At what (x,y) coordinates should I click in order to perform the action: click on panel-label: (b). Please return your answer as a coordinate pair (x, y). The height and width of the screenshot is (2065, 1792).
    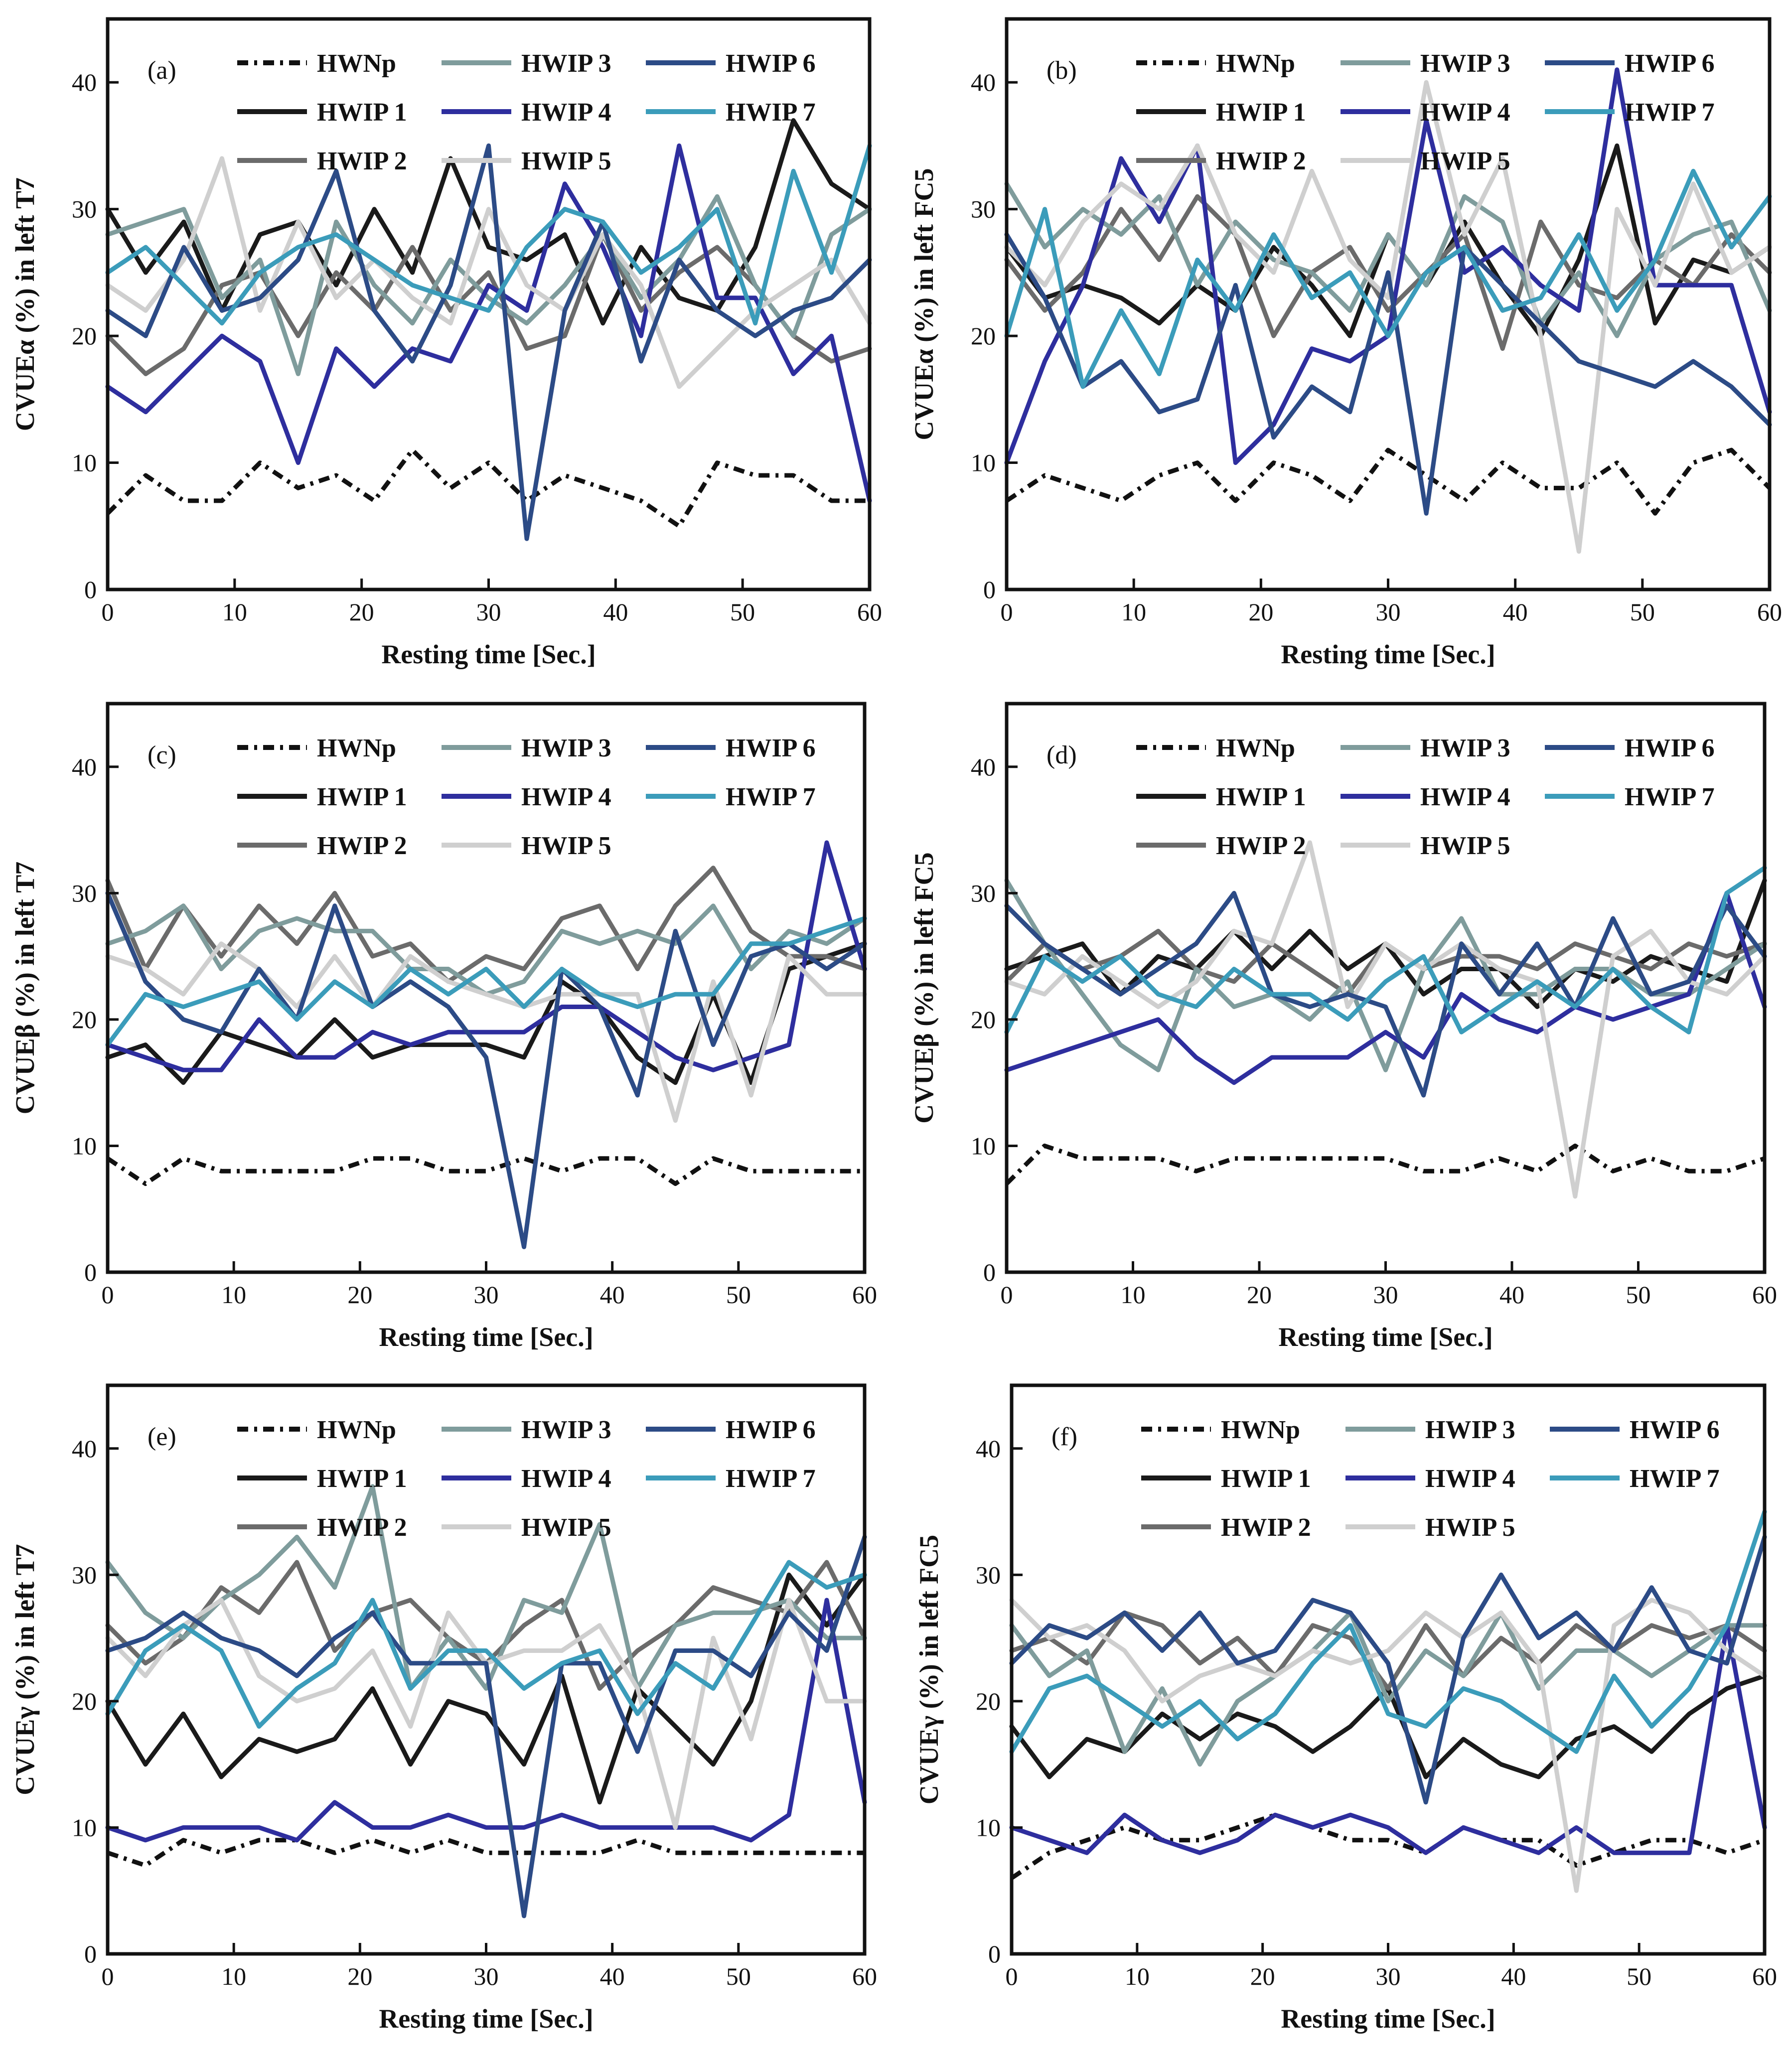
    Looking at the image, I should click on (1061, 70).